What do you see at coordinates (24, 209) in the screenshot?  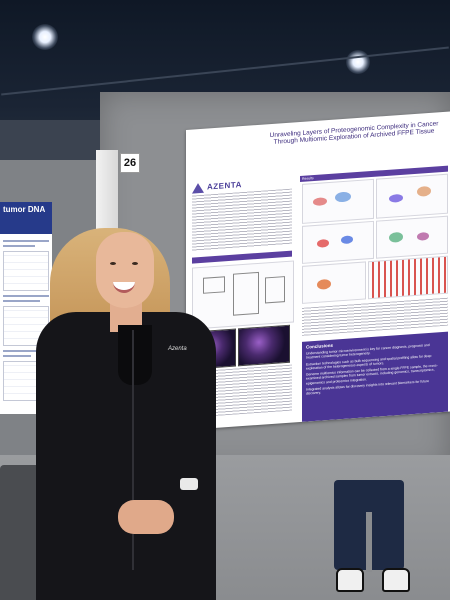 I see `left-poster-title: tumor DNA` at bounding box center [24, 209].